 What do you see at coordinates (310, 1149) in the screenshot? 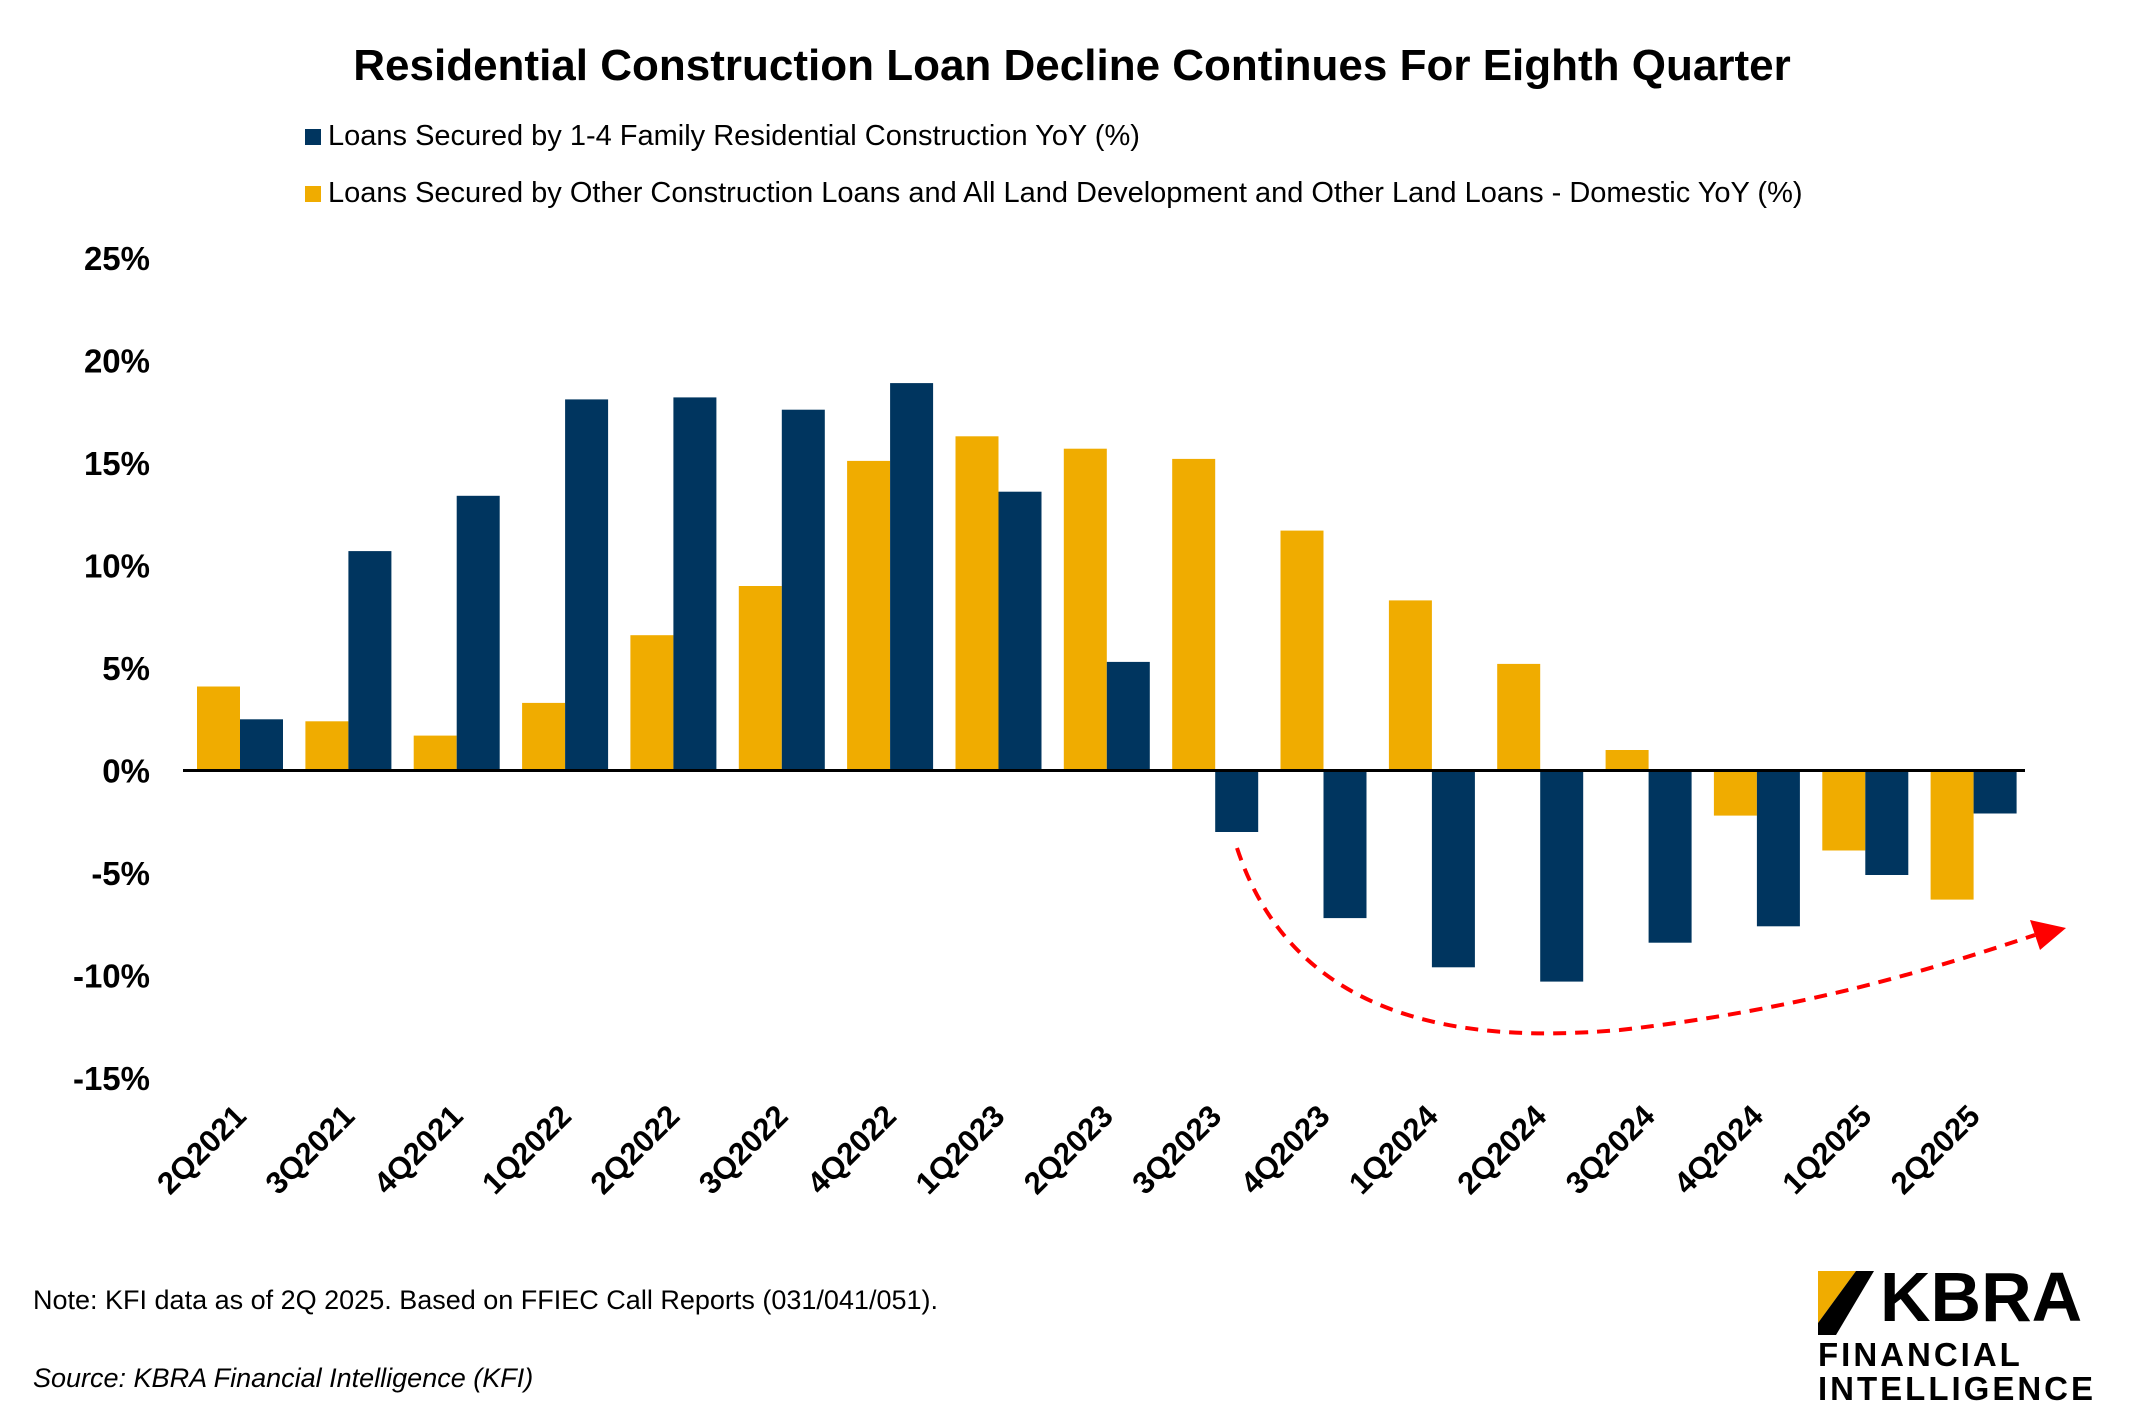
I see `x-tick-label: 3Q2021` at bounding box center [310, 1149].